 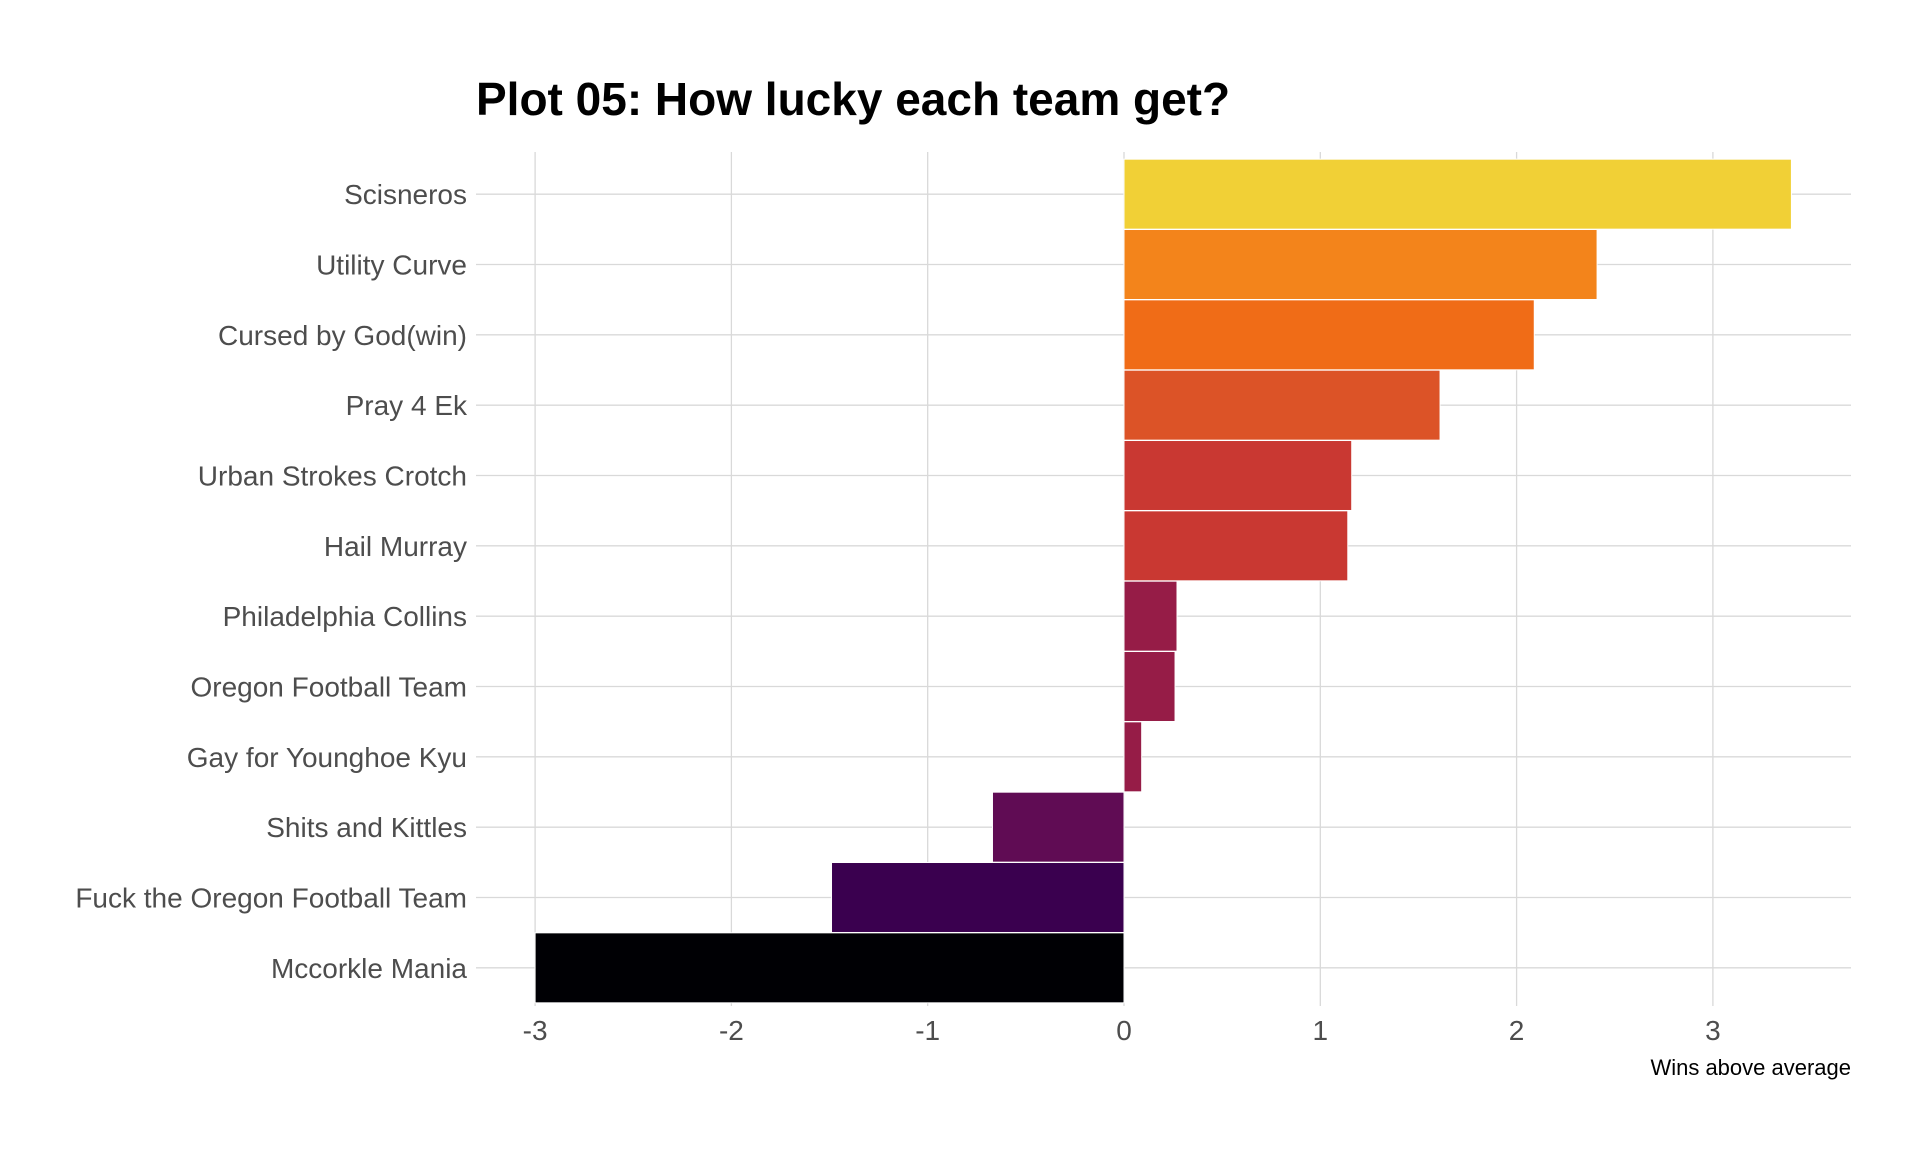 I want to click on x-tick-labels: -3 -2 -1 0 1 2 3, so click(x=1122, y=1030).